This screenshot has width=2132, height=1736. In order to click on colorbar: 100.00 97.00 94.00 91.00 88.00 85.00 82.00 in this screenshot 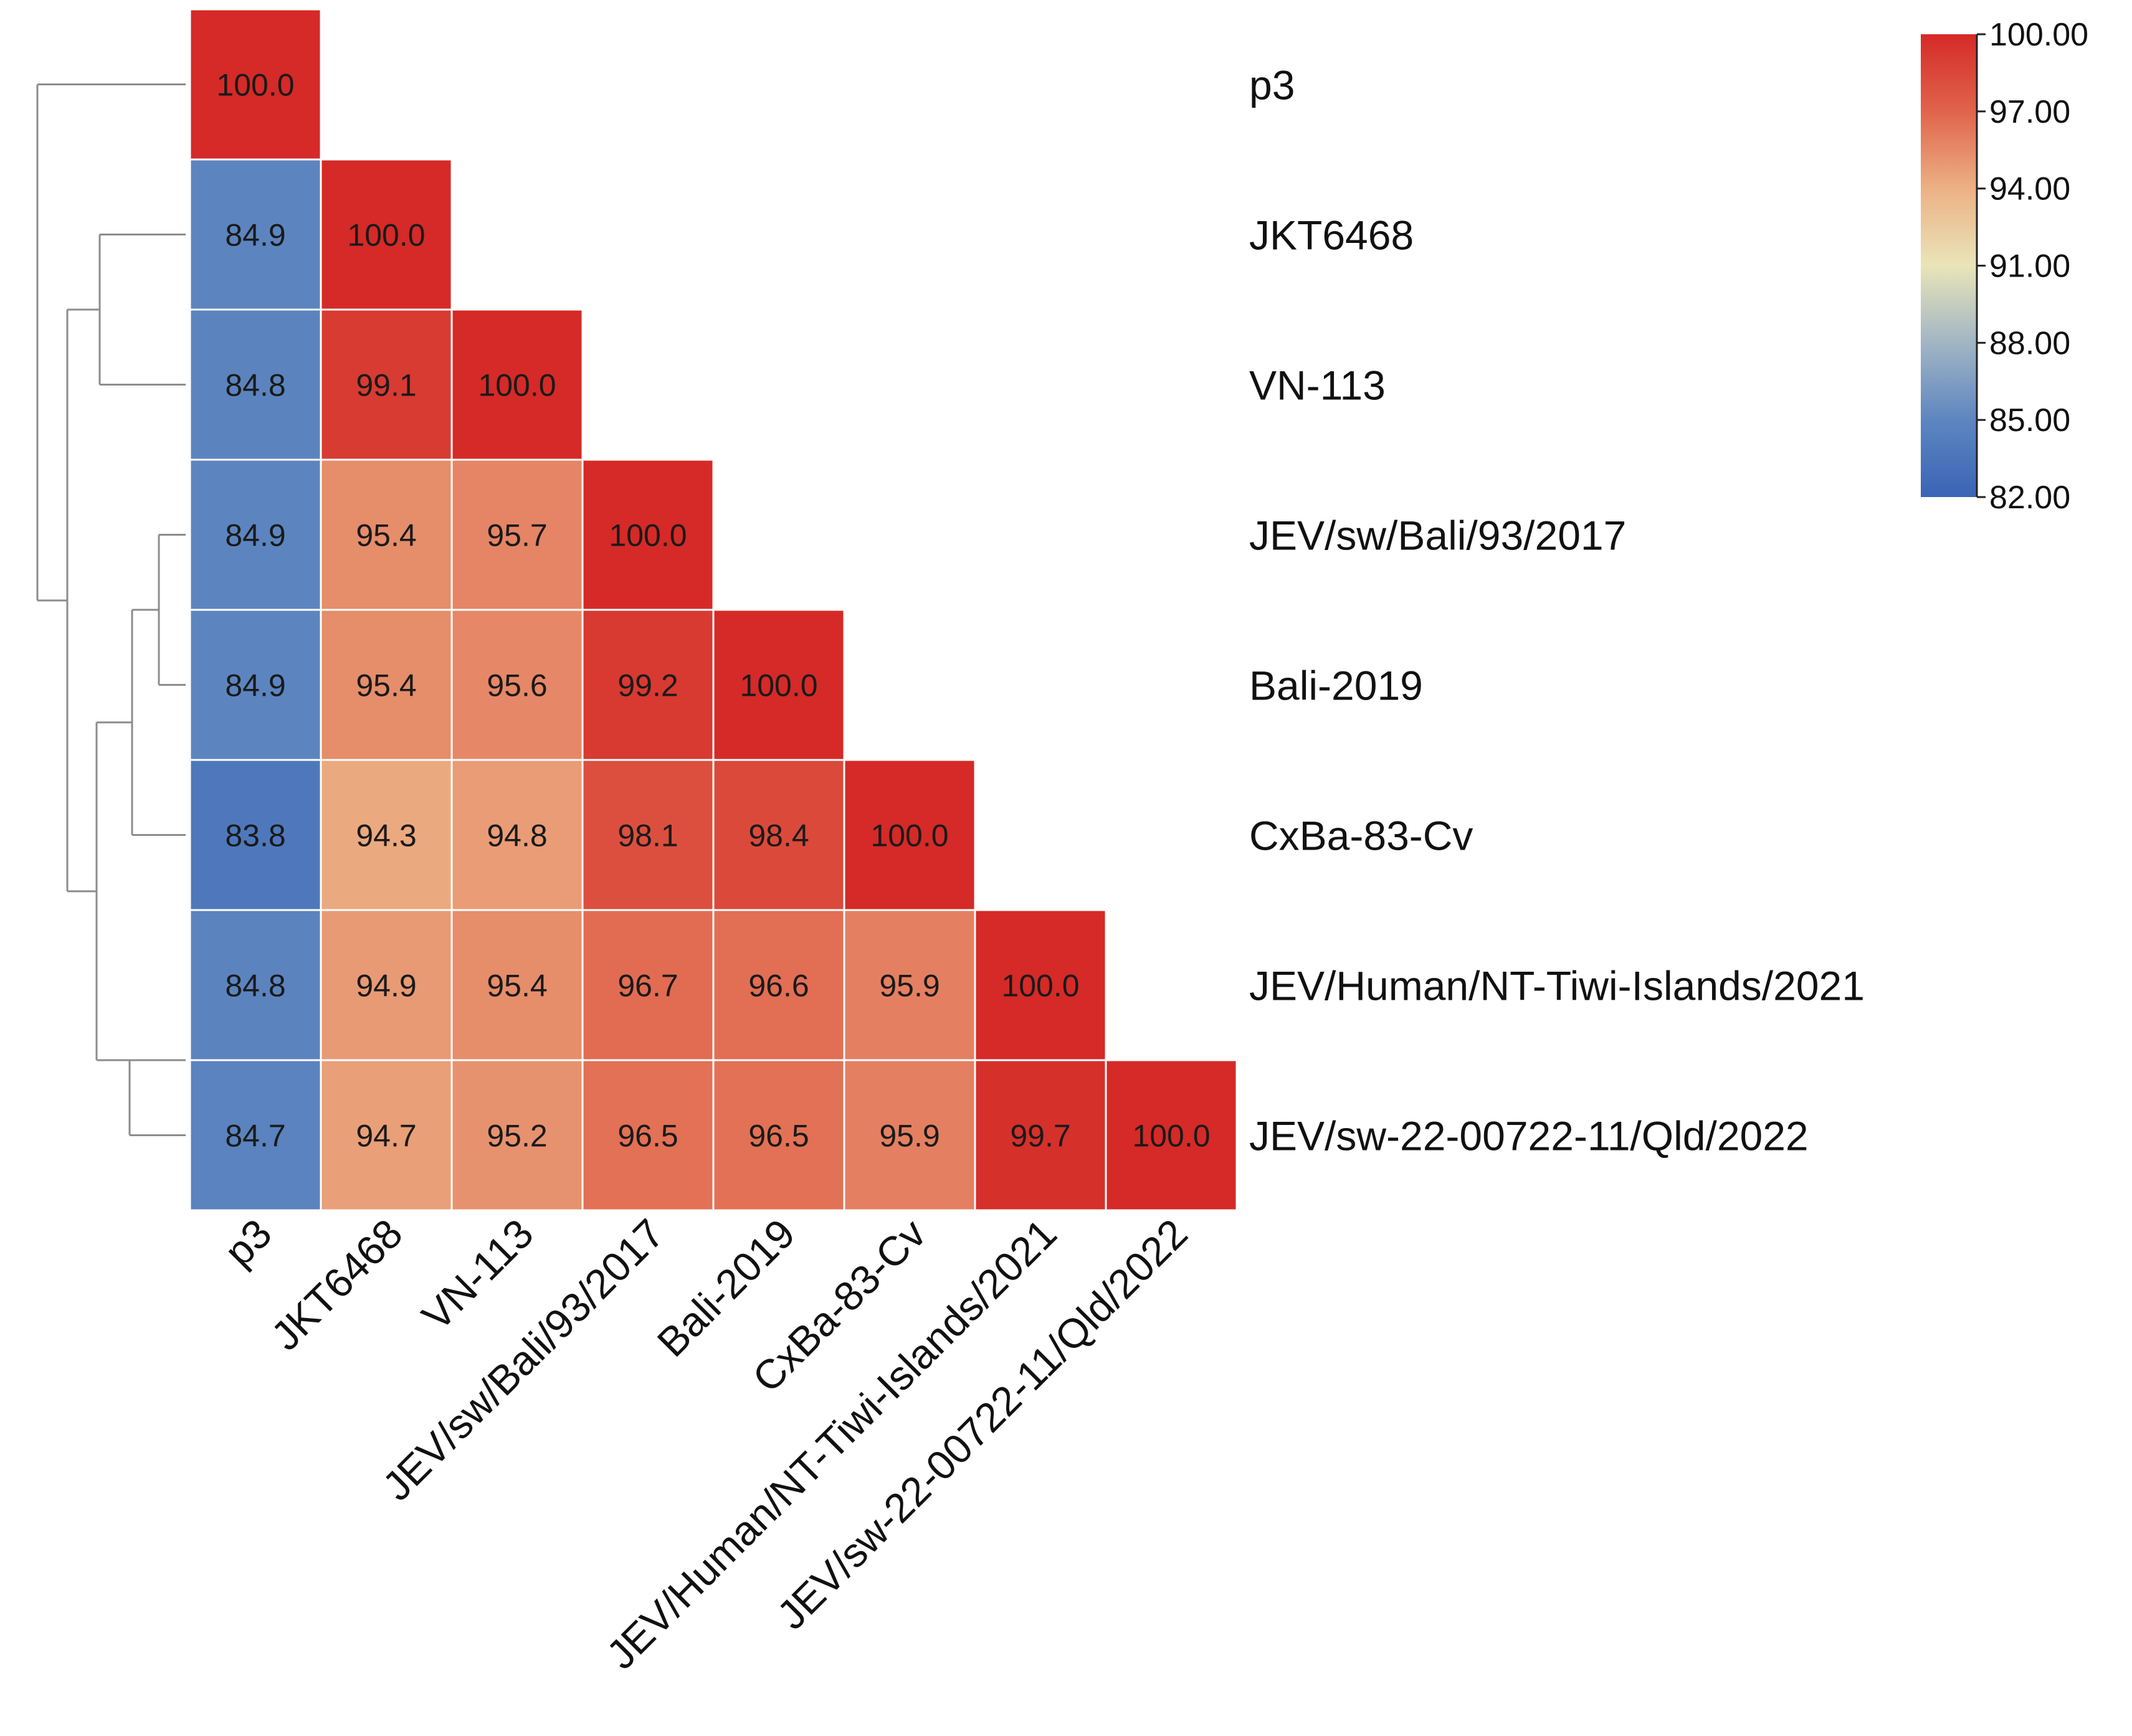, I will do `click(2004, 266)`.